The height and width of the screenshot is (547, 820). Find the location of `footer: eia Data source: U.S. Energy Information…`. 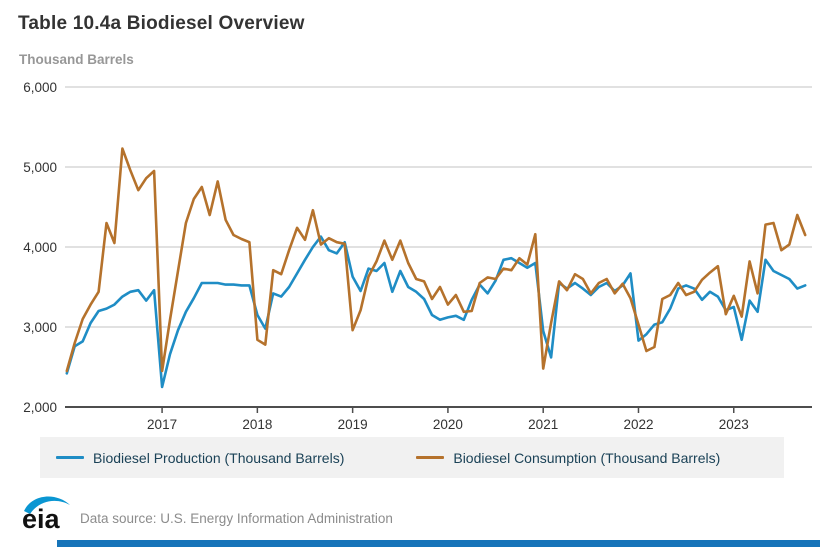

footer: eia Data source: U.S. Energy Information… is located at coordinates (408, 514).